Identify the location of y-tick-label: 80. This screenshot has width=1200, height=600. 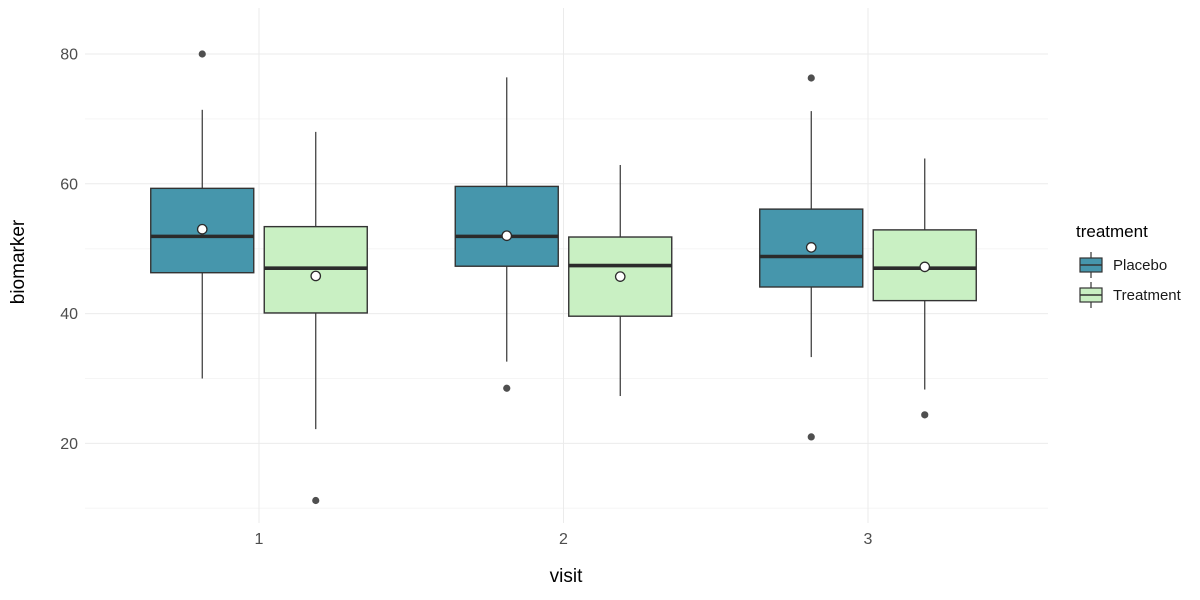
(69, 55).